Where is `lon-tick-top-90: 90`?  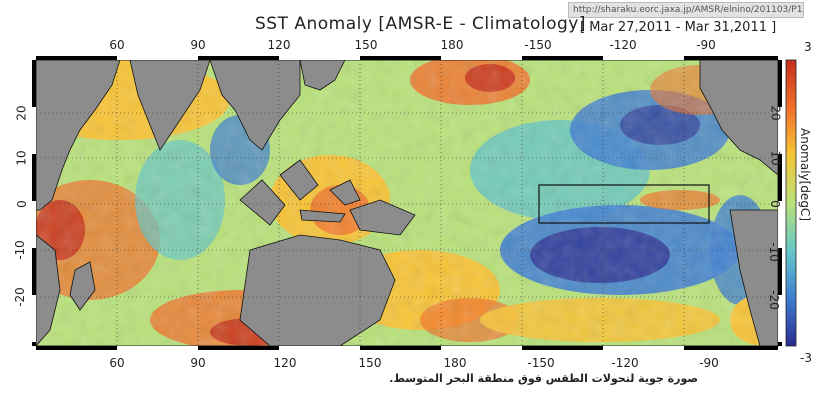
lon-tick-top-90: 90 is located at coordinates (198, 45).